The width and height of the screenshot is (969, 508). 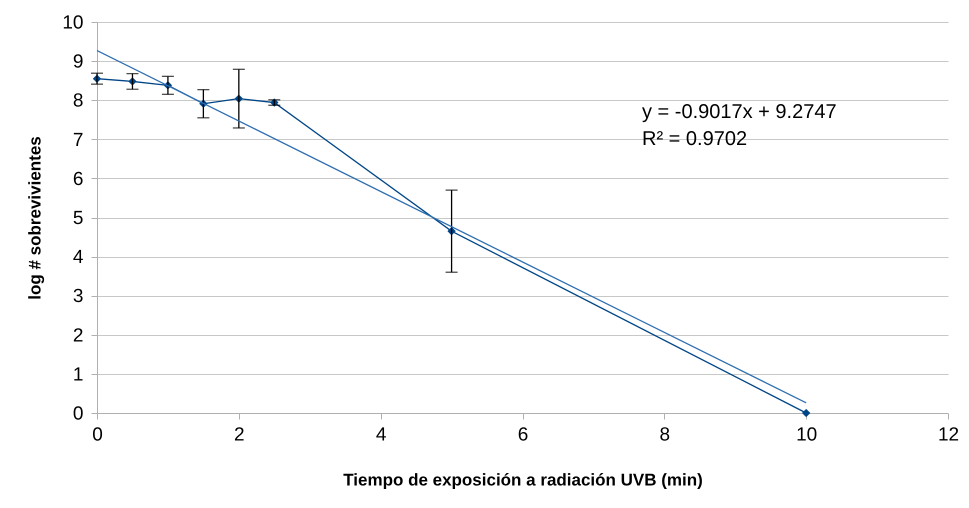 I want to click on x-tick-label: 8, so click(x=665, y=435).